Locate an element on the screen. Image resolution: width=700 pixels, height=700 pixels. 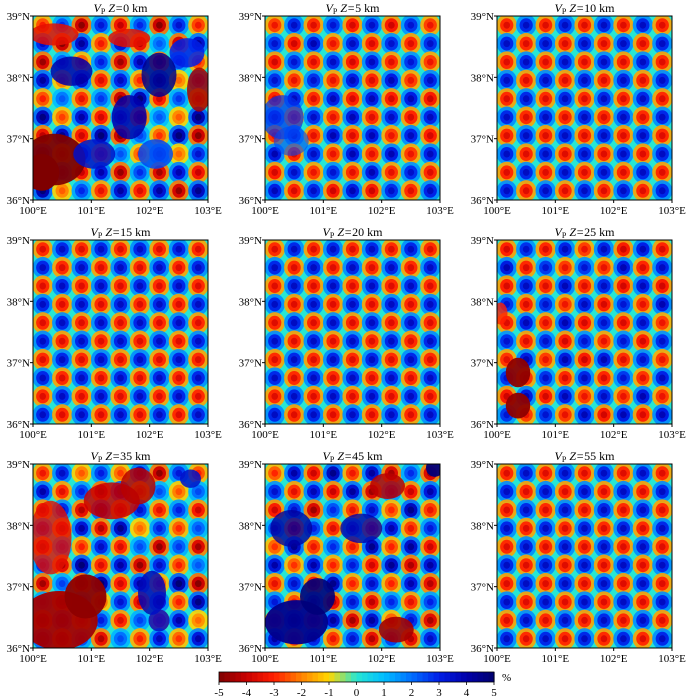
panel-title: VP Z=5 km is located at coordinates (353, 8).